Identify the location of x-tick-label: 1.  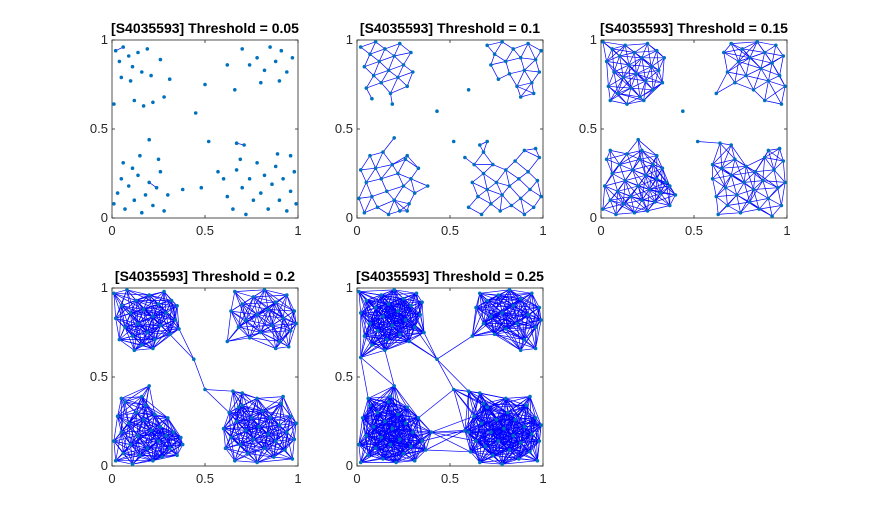
(542, 230).